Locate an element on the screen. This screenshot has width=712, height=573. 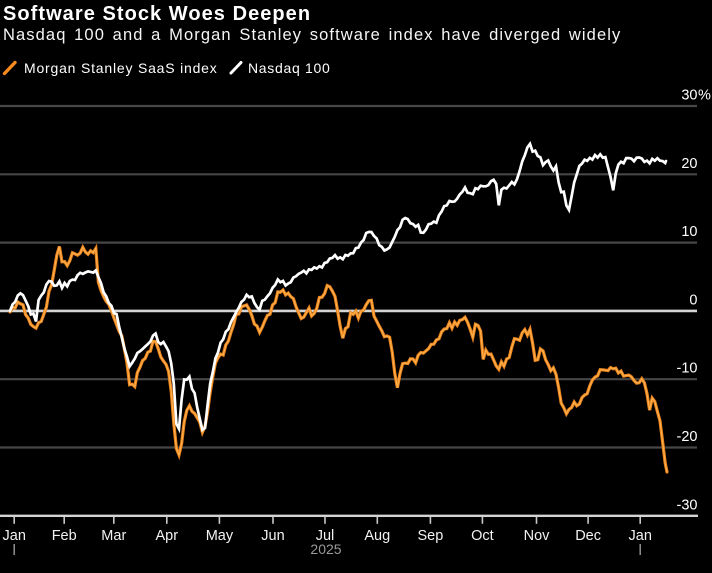
svg-text: Oct is located at coordinates (482, 536).